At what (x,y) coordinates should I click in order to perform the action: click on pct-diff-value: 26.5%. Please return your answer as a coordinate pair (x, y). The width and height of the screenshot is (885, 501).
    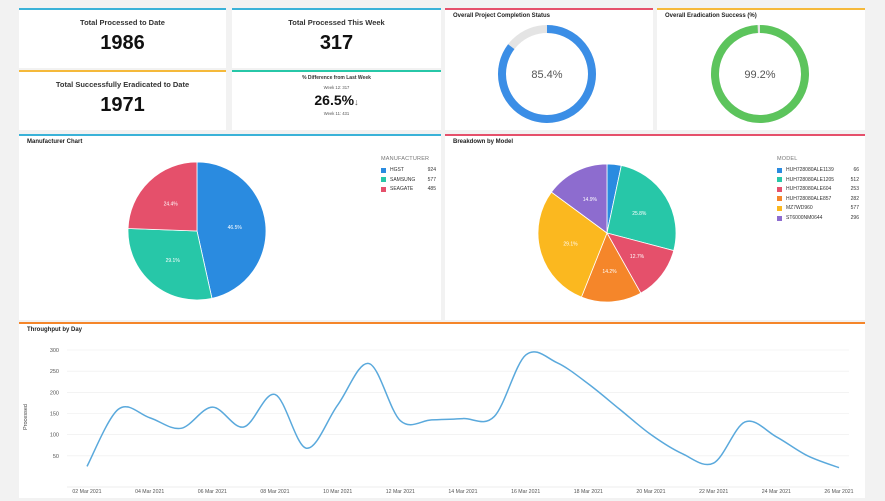
    Looking at the image, I should click on (334, 100).